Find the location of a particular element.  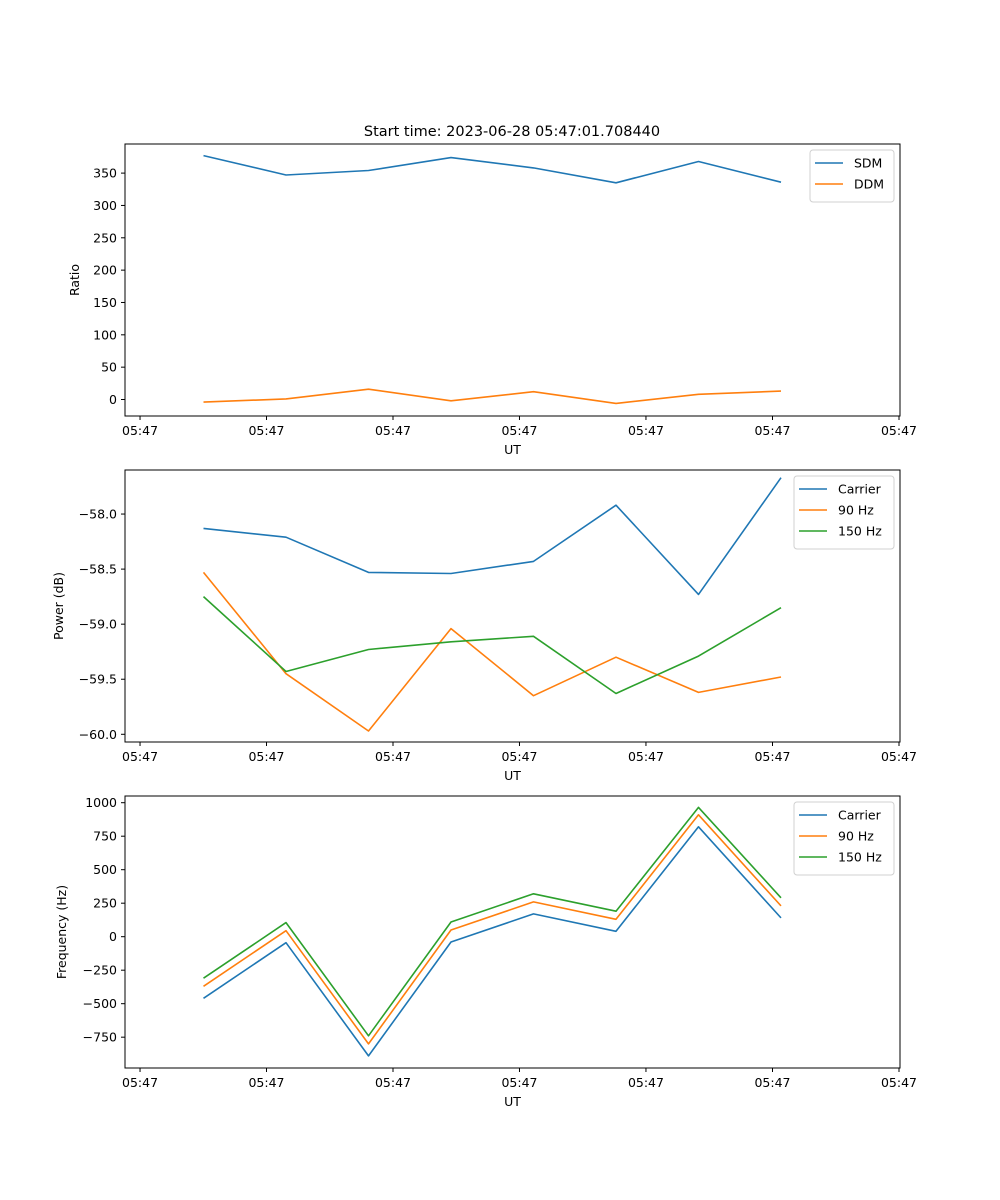

y-tick-label: −58.5 is located at coordinates (98, 569).